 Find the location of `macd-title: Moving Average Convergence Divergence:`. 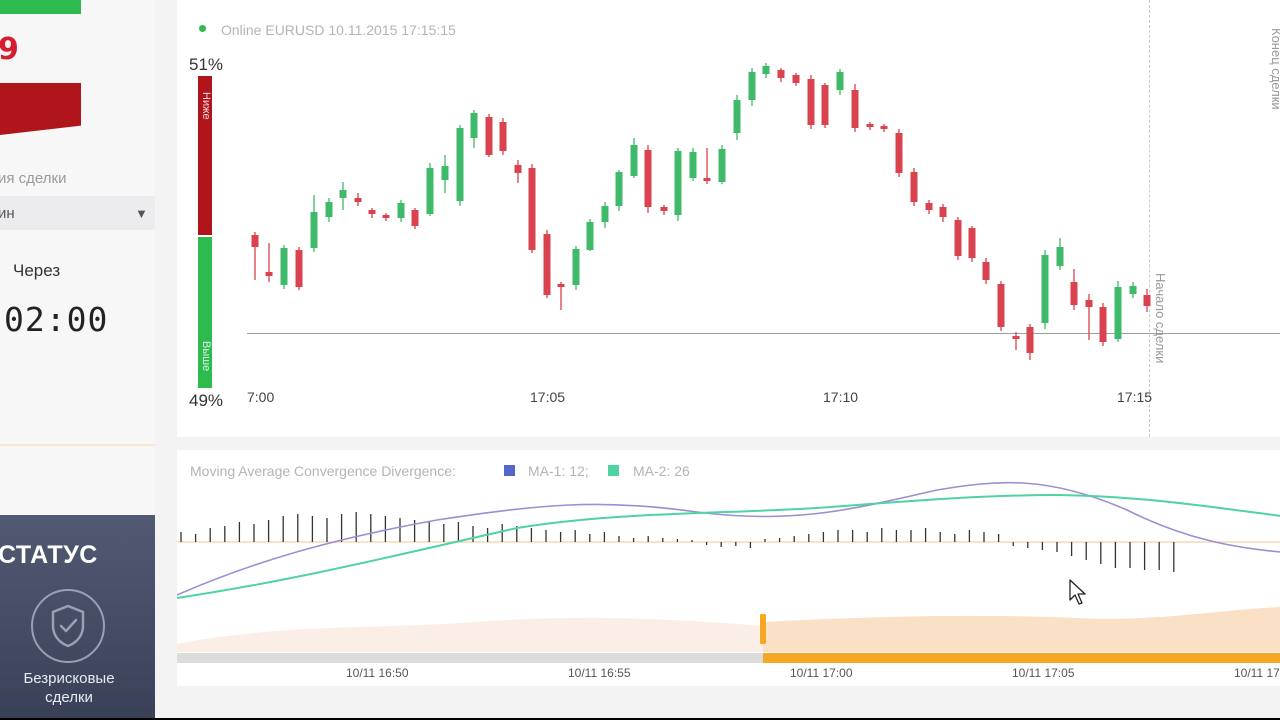

macd-title: Moving Average Convergence Divergence: is located at coordinates (323, 471).